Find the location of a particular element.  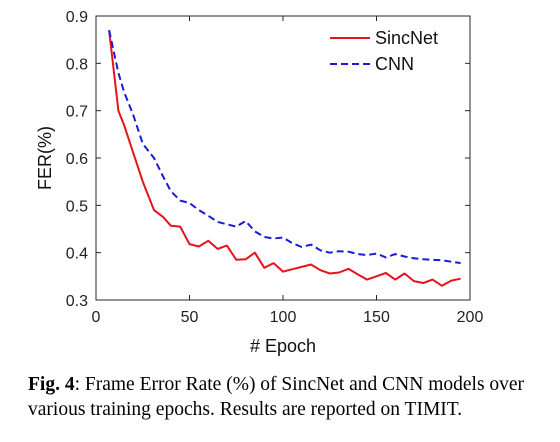

y-tick-label: 0.7 is located at coordinates (77, 112).